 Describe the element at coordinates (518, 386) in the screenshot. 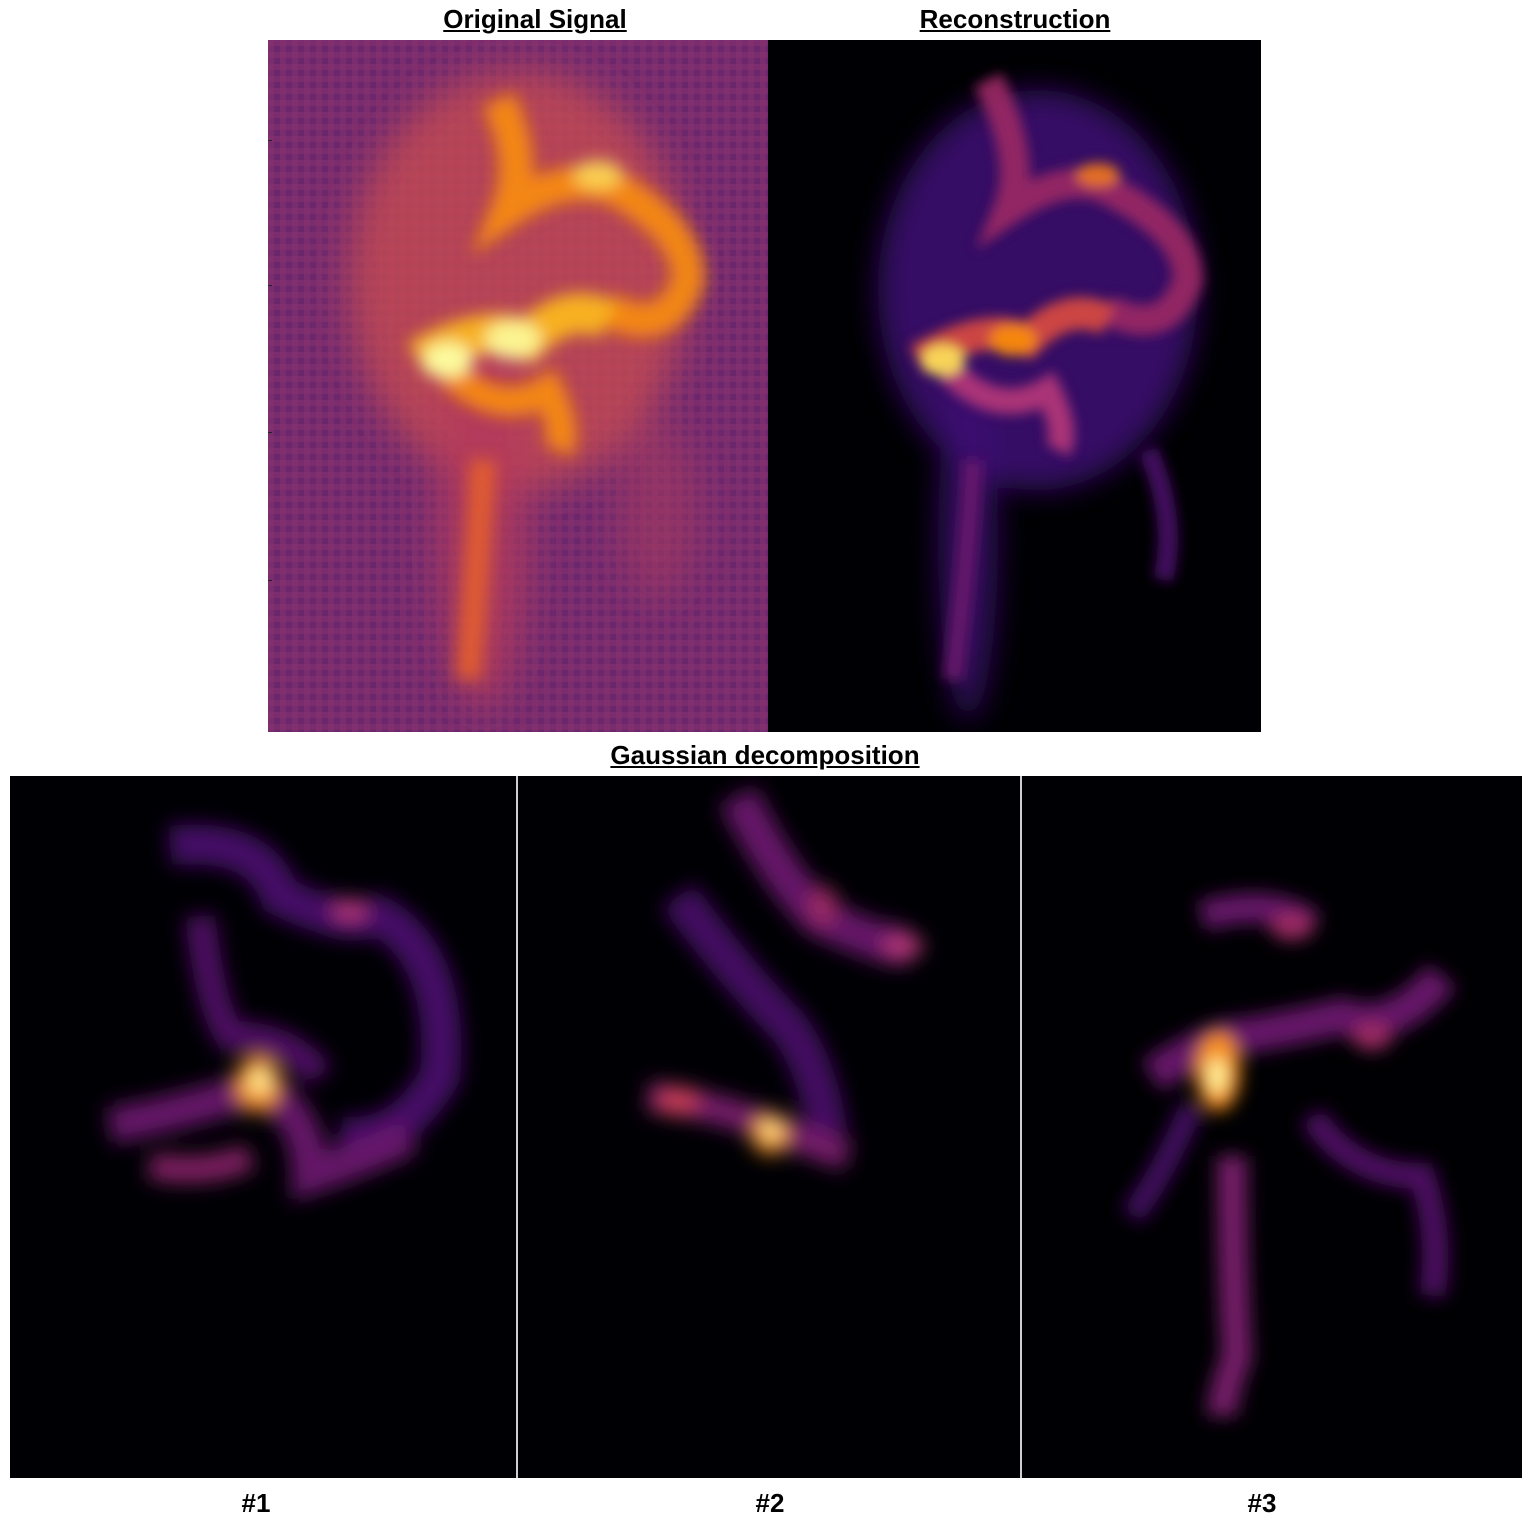

I see `original-signal-image` at that location.